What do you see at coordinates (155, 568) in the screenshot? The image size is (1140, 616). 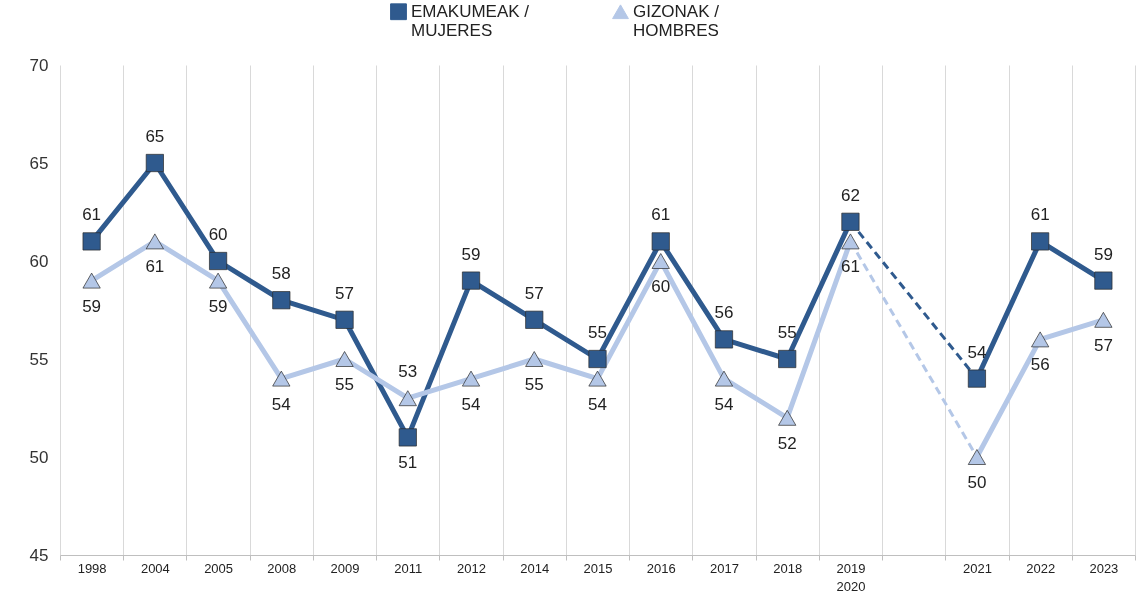 I see `x-tick-label: 2004` at bounding box center [155, 568].